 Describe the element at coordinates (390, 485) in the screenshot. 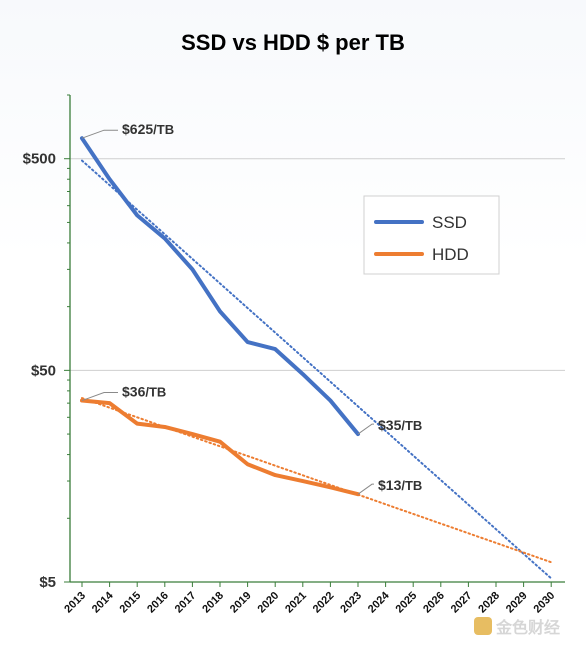

I see `annotation-amount: $13` at that location.